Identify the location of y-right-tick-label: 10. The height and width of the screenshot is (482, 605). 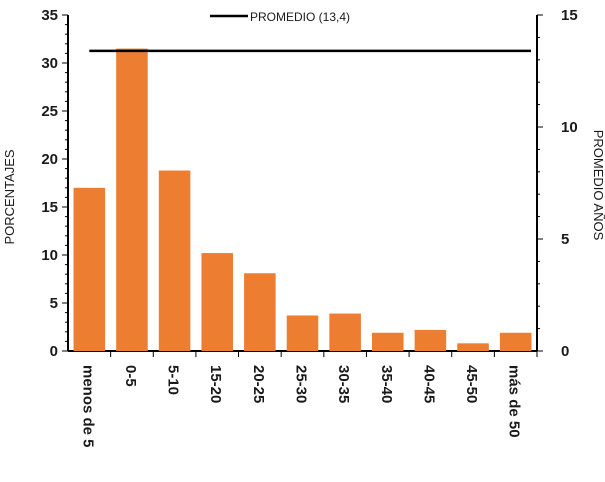
(569, 127).